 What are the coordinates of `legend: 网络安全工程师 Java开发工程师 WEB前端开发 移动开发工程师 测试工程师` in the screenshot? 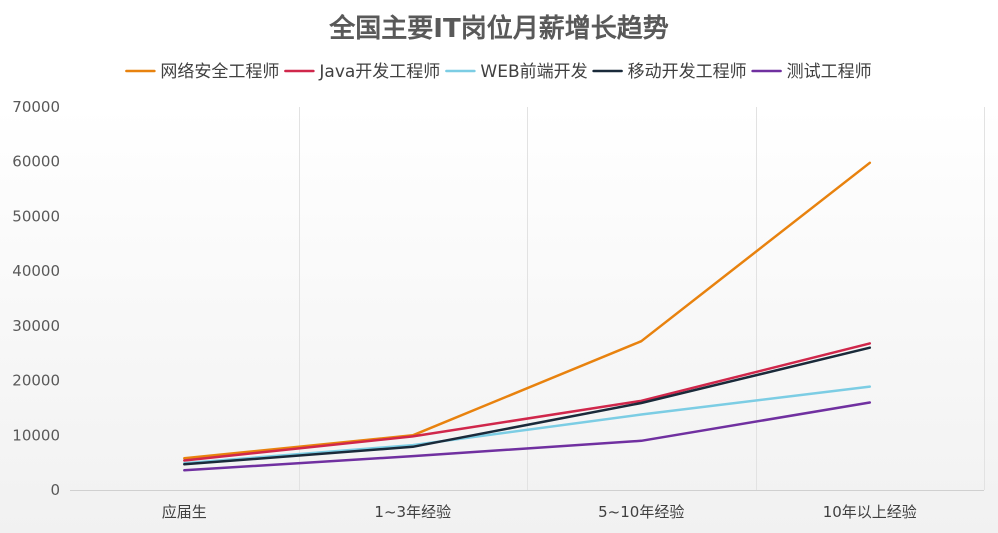 It's located at (498, 72).